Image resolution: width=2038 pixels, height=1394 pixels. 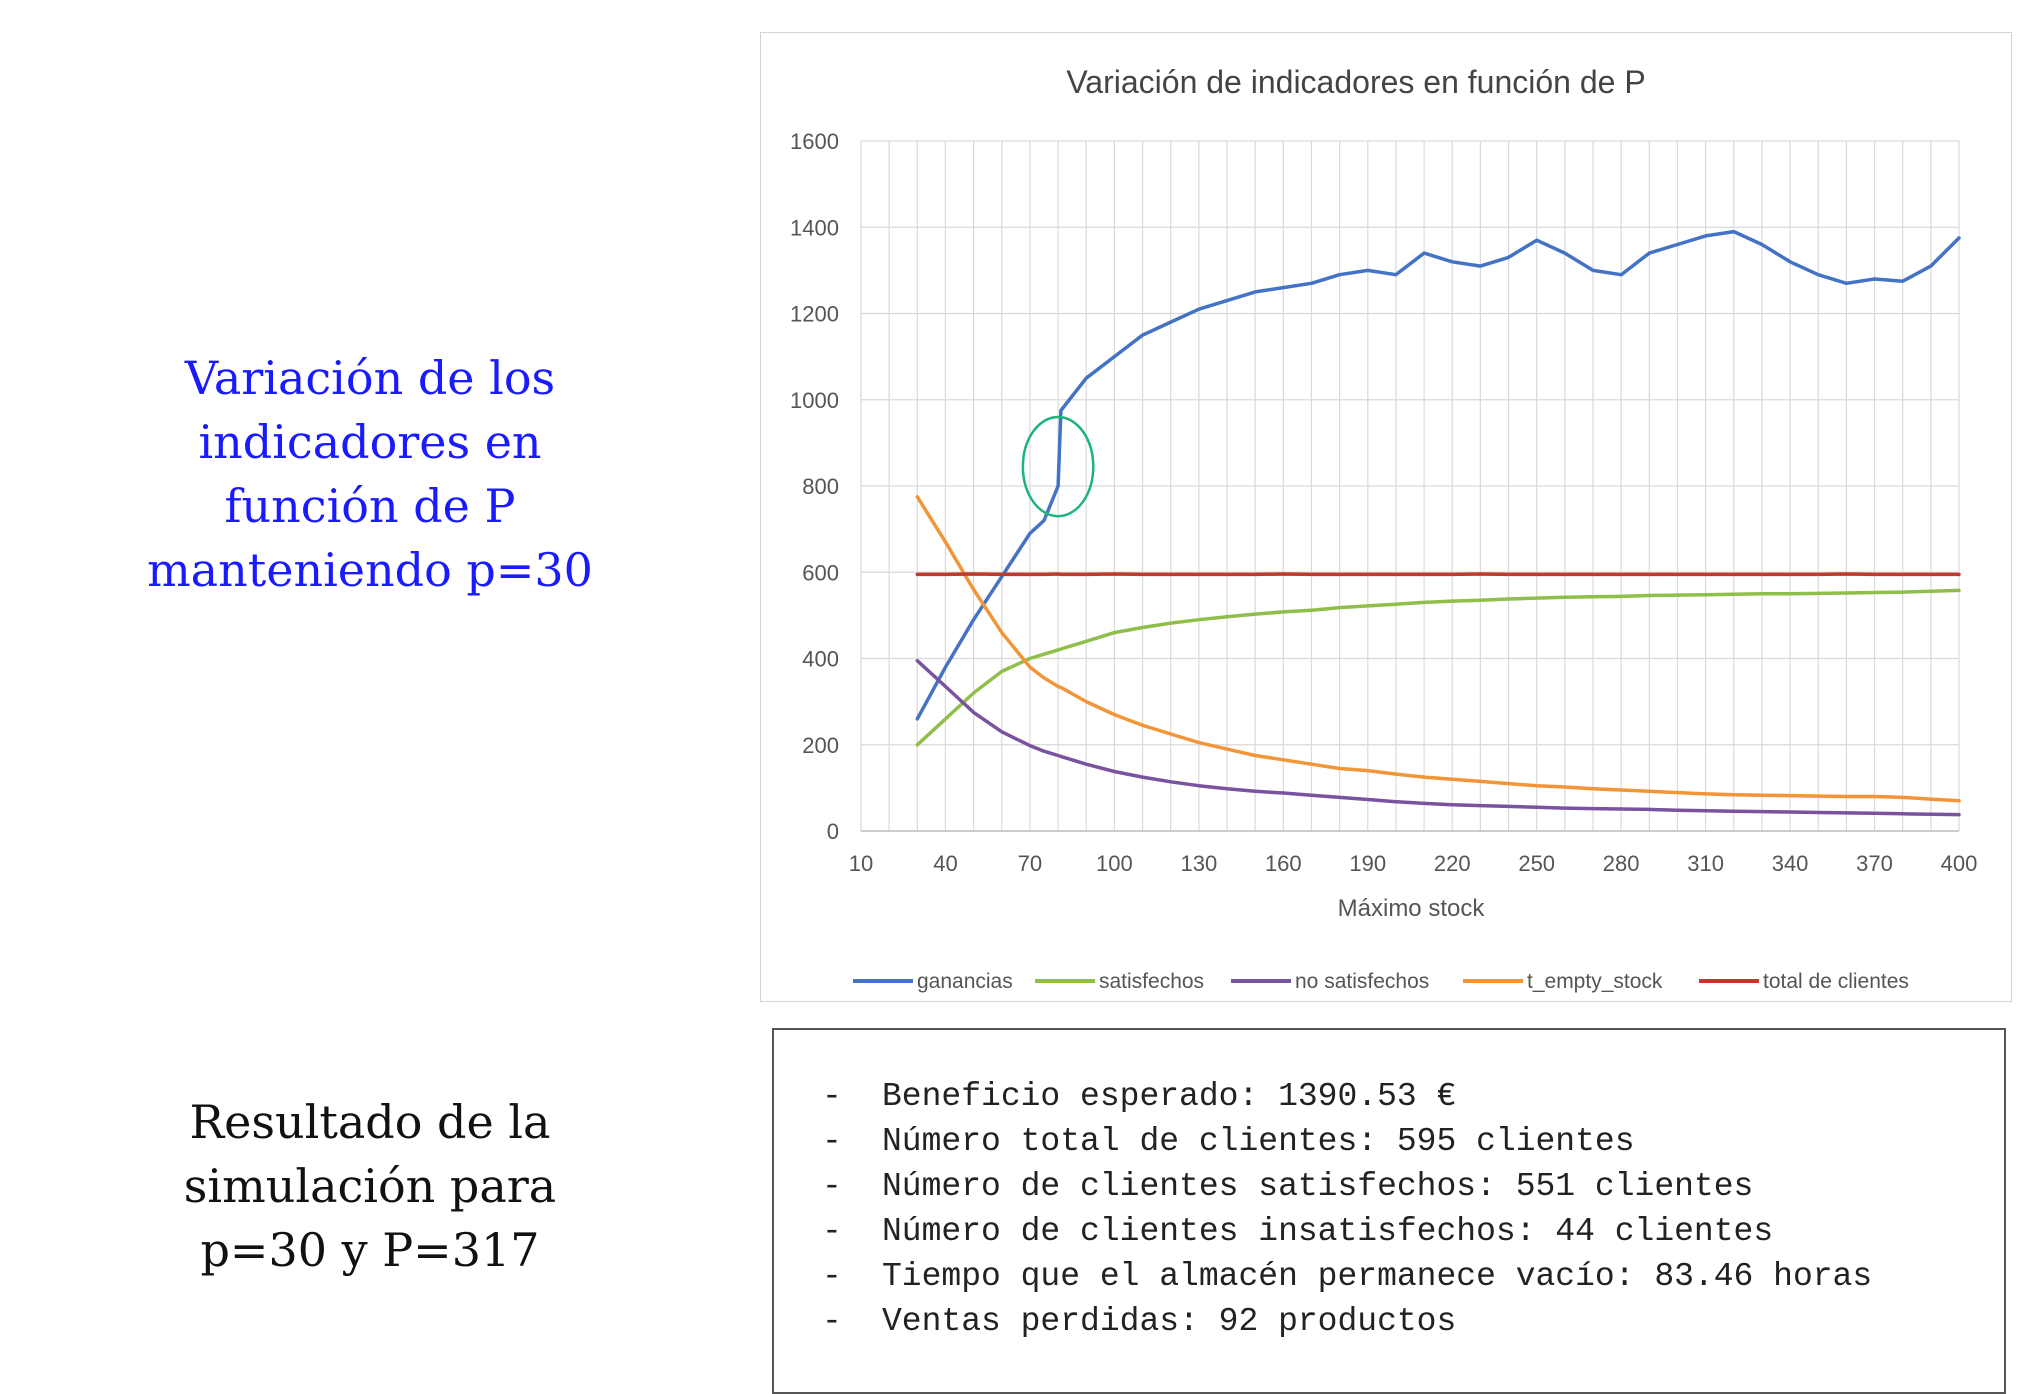 What do you see at coordinates (1790, 863) in the screenshot?
I see `x-tick-label: 340` at bounding box center [1790, 863].